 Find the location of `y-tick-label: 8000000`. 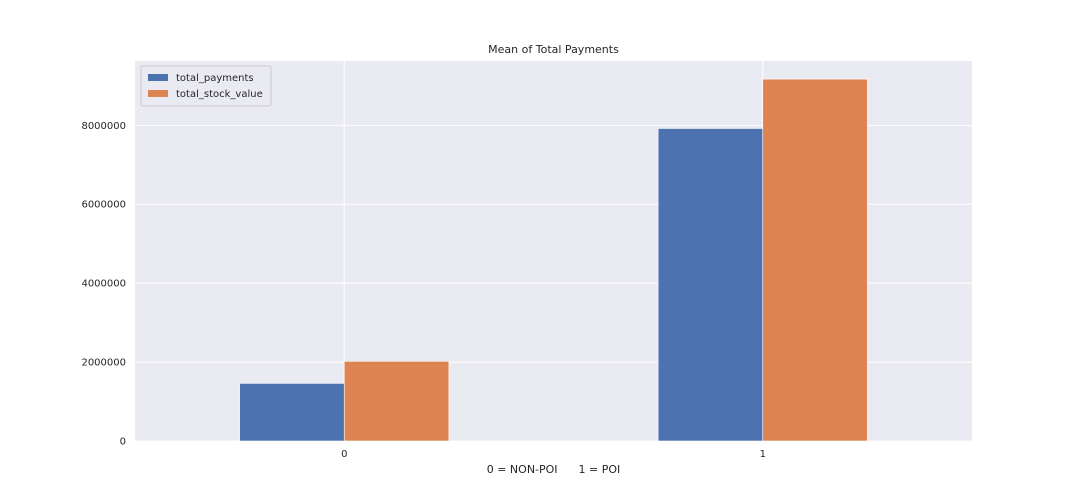

y-tick-label: 8000000 is located at coordinates (103, 126).